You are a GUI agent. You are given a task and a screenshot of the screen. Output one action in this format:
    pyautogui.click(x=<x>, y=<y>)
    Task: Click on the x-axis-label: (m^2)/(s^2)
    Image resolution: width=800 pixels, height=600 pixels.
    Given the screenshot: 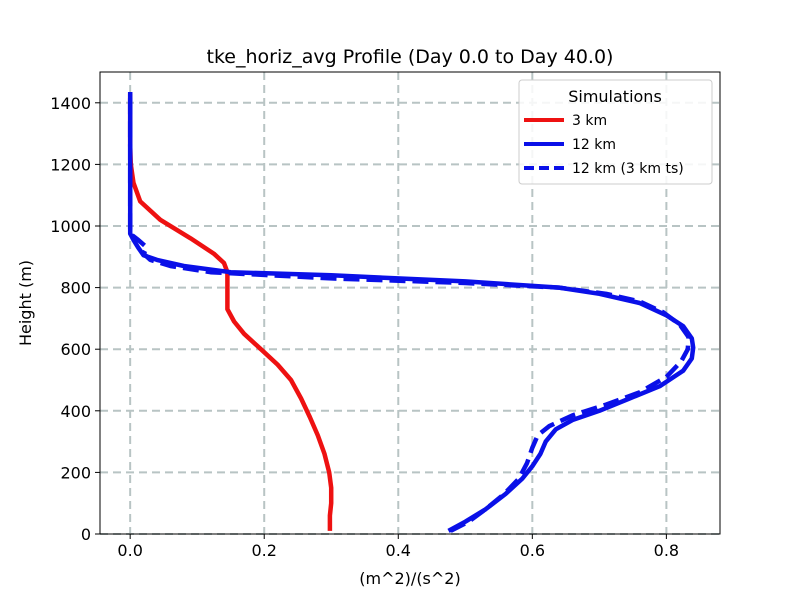 What is the action you would take?
    pyautogui.click(x=409, y=578)
    